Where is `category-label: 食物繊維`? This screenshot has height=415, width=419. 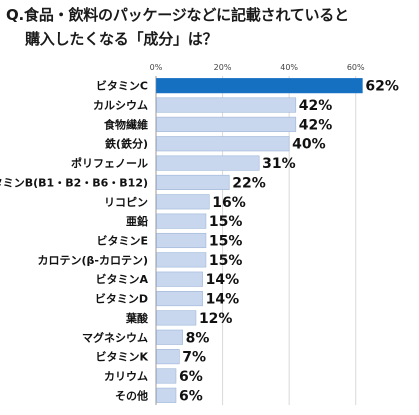 category-label: 食物繊維 is located at coordinates (126, 124).